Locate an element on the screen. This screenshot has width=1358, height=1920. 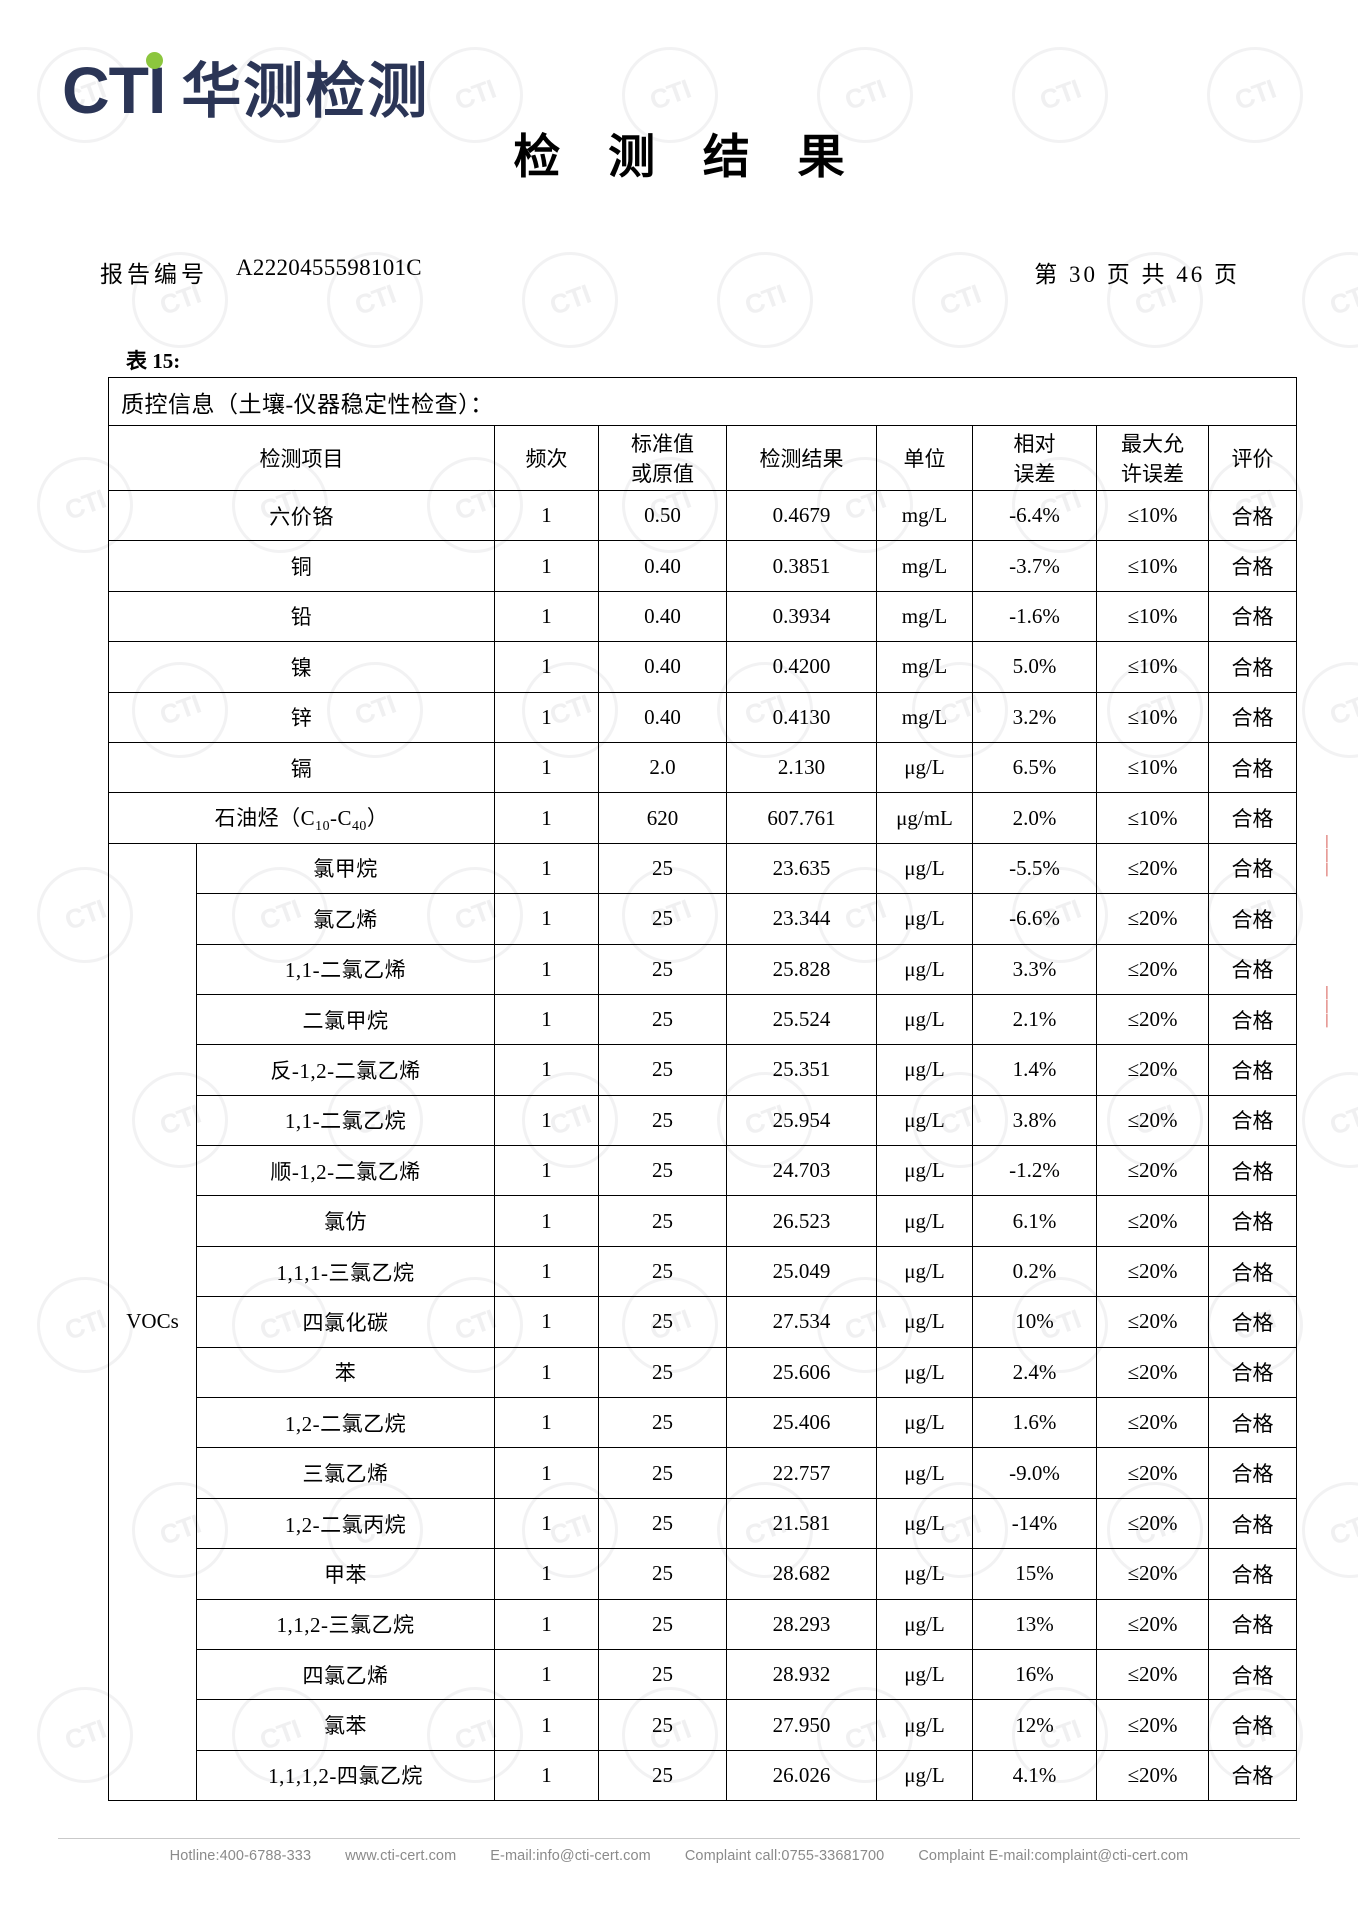
cell-item-name: 四氯化碳 is located at coordinates (345, 1322).